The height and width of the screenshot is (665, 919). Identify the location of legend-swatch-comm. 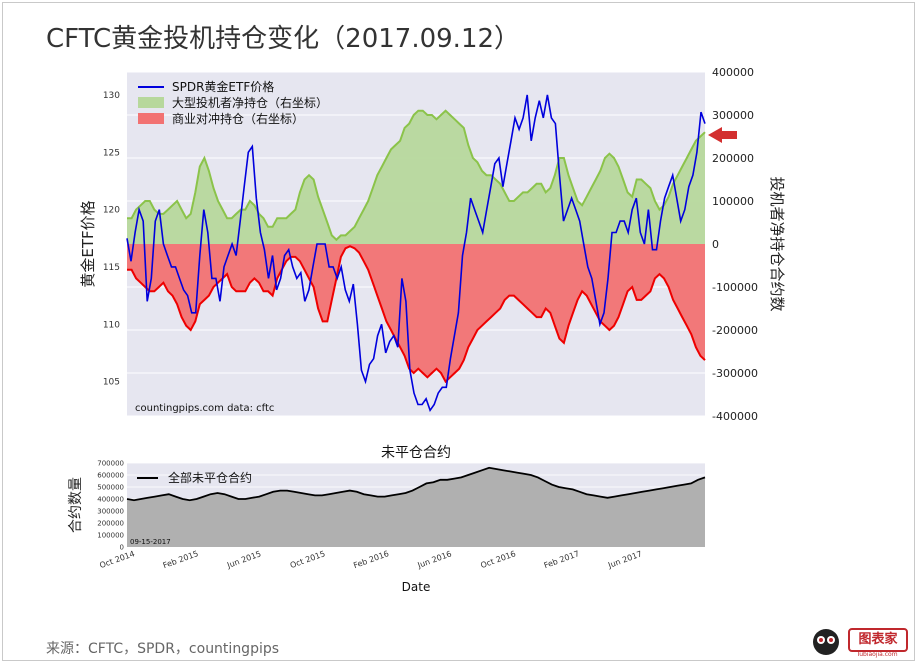
(151, 118).